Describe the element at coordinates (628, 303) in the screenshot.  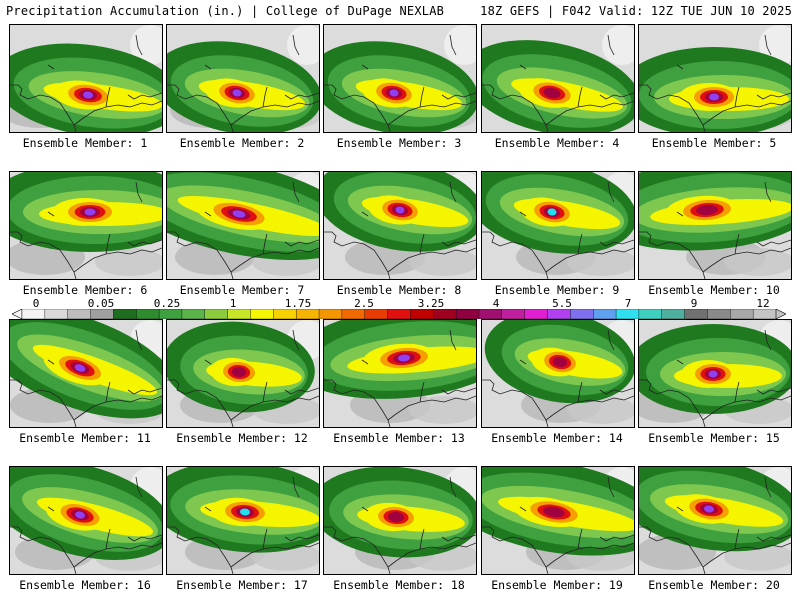
I see `colorbar-tick-label: 7` at that location.